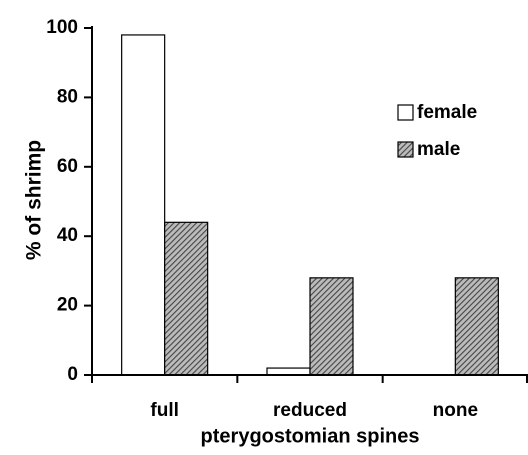 The width and height of the screenshot is (528, 455). I want to click on x-tick-label: full, so click(164, 410).